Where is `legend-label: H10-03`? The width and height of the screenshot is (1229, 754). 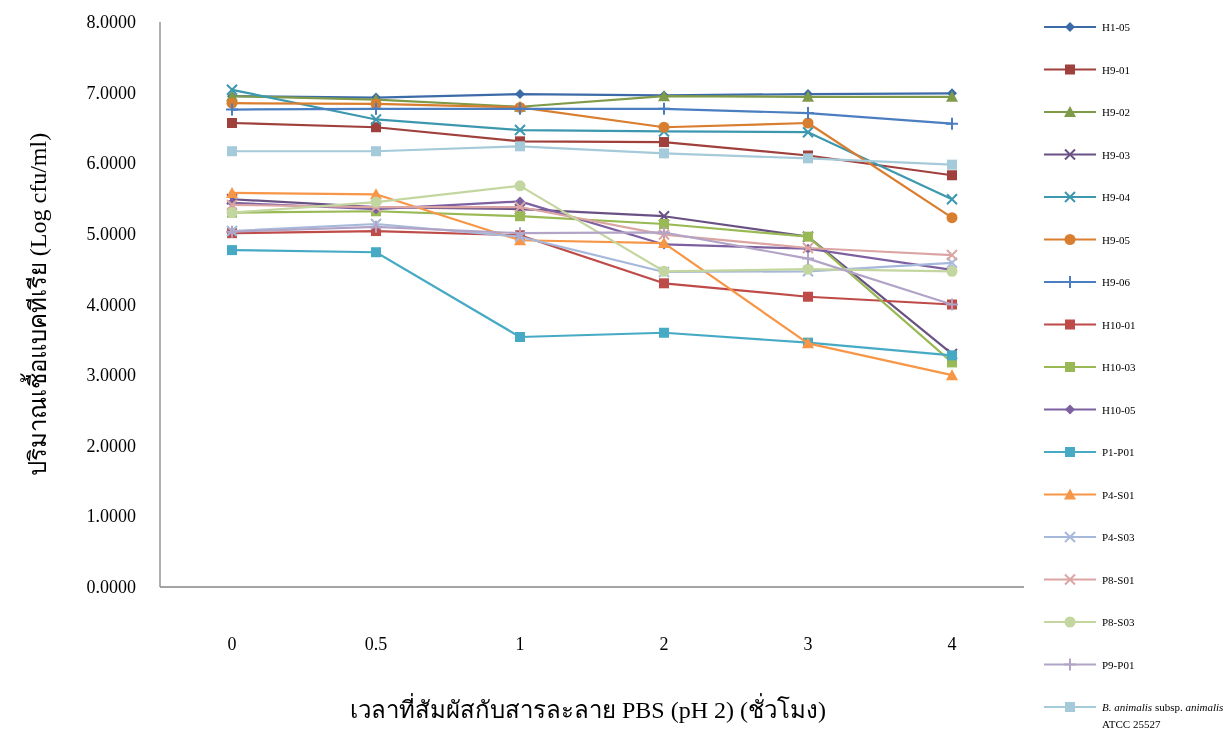 legend-label: H10-03 is located at coordinates (1119, 367).